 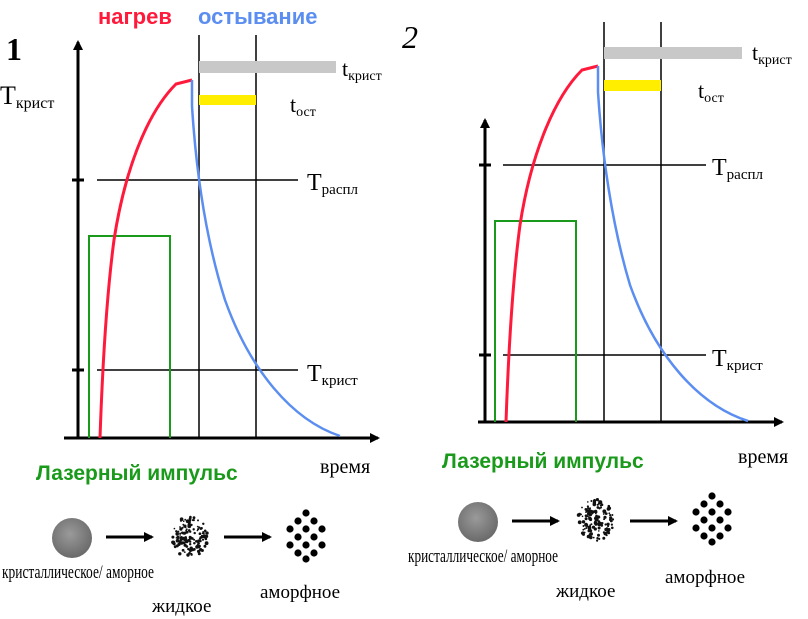 I want to click on panel-number: 1, so click(x=14, y=49).